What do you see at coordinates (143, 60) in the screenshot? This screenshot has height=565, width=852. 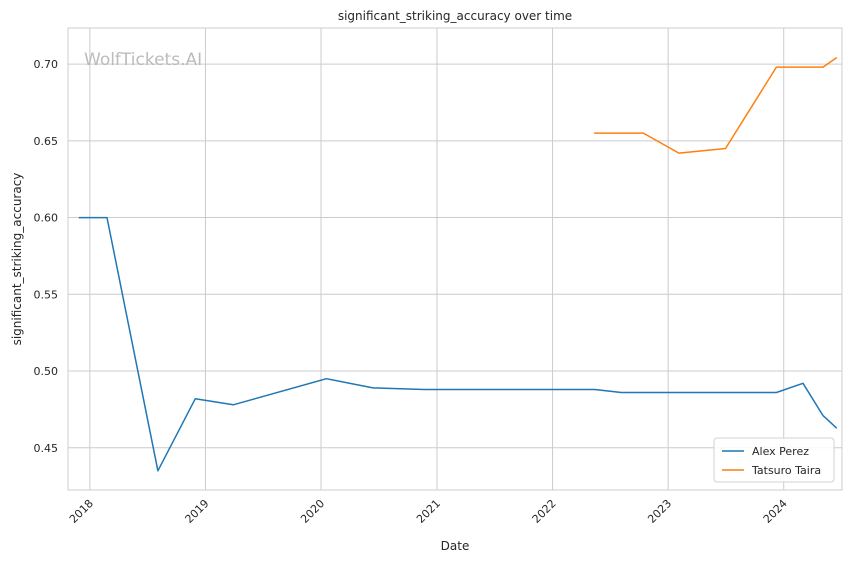 I see `watermark: WolfTickets.AI` at bounding box center [143, 60].